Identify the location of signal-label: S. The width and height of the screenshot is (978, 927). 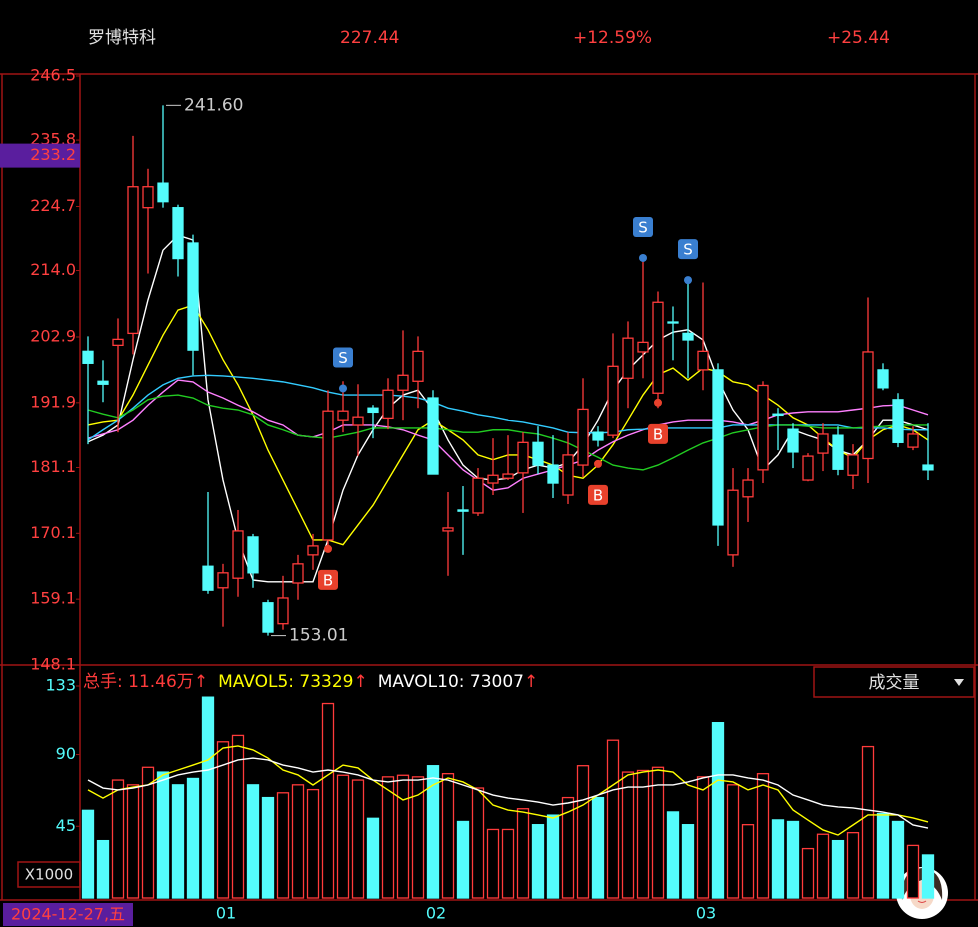
(643, 227).